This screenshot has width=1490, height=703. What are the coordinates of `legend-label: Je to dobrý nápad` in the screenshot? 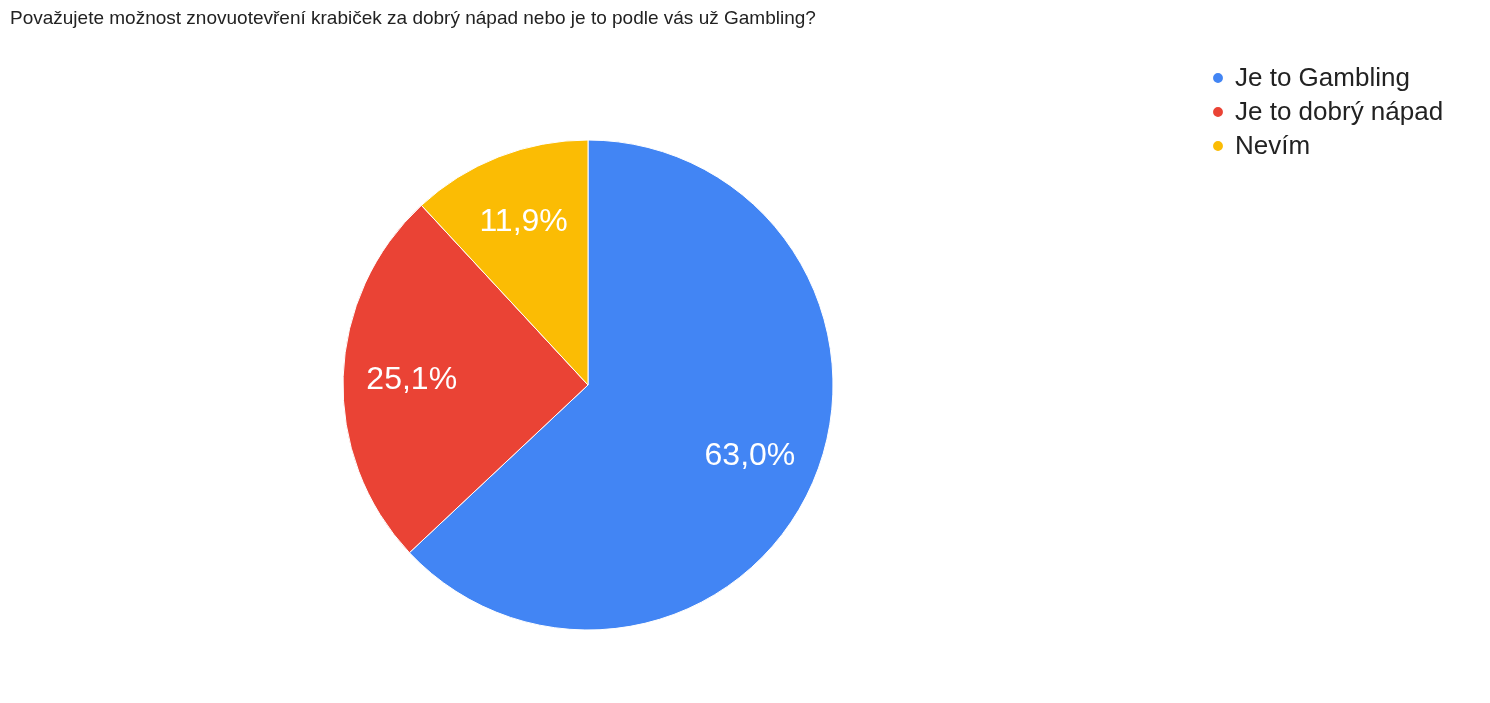 It's located at (1339, 111).